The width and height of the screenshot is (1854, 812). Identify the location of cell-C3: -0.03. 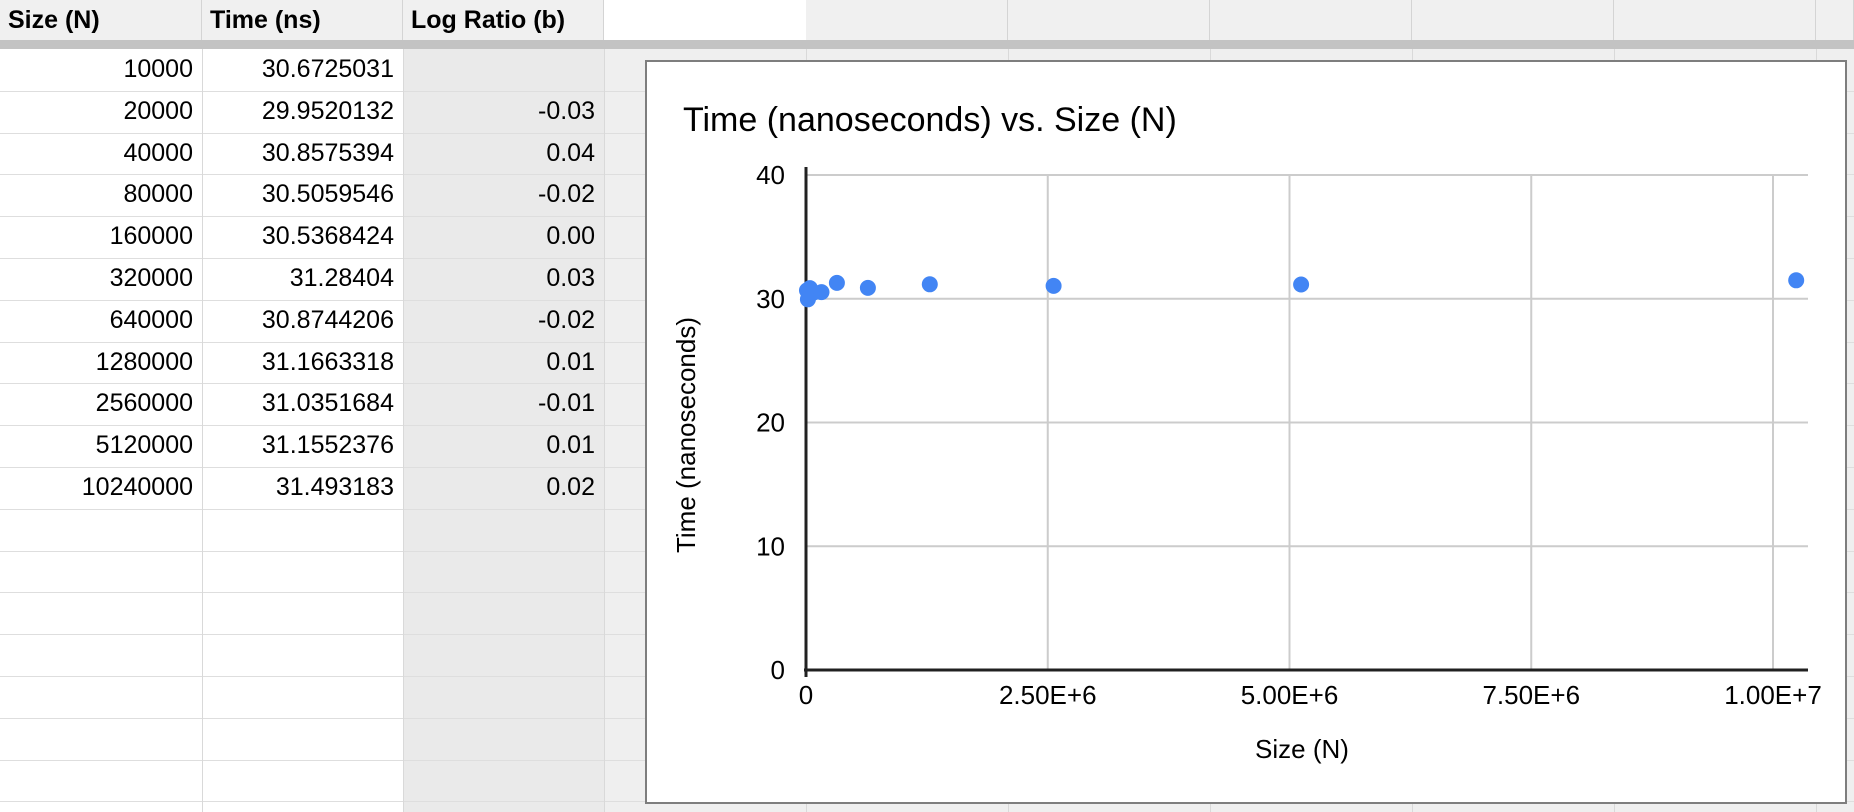
(566, 110).